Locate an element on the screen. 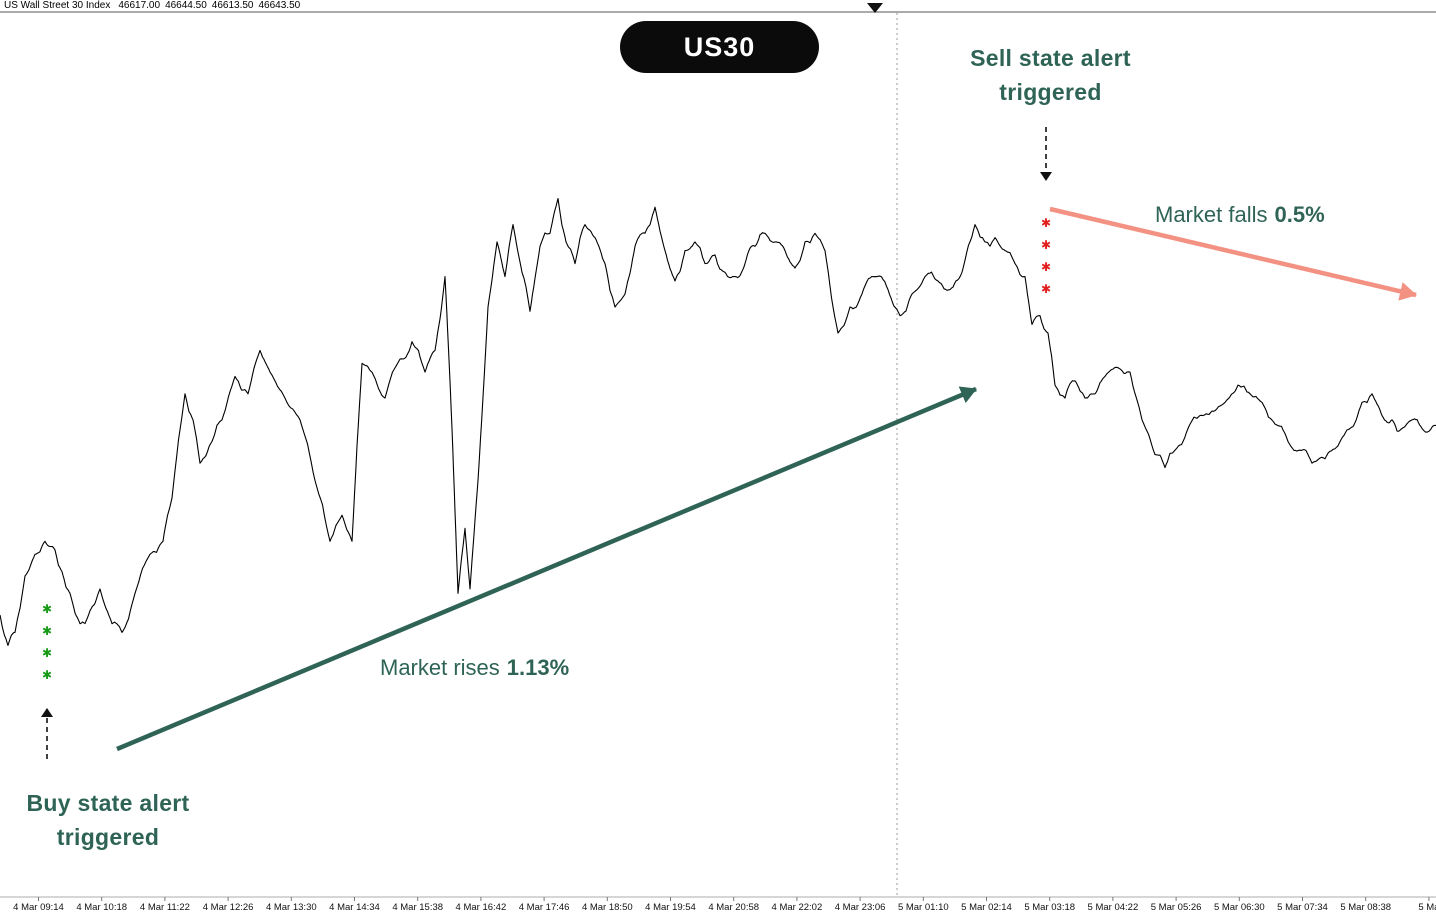  symbol-badge: US30 is located at coordinates (719, 47).